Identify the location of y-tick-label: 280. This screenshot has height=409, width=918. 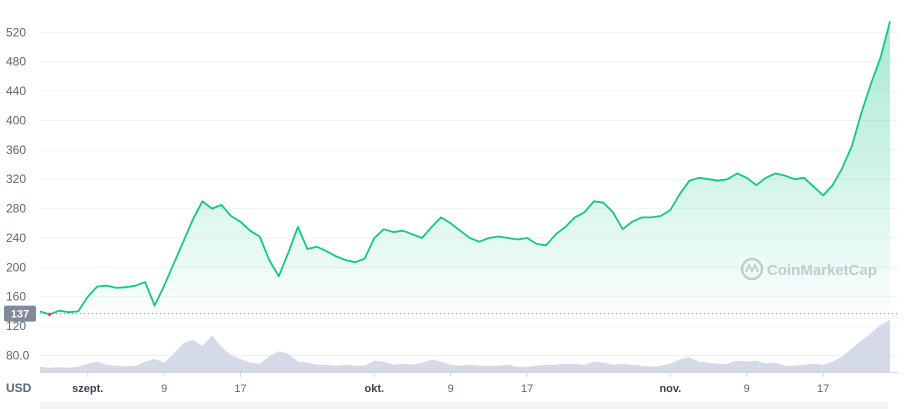
(16, 209).